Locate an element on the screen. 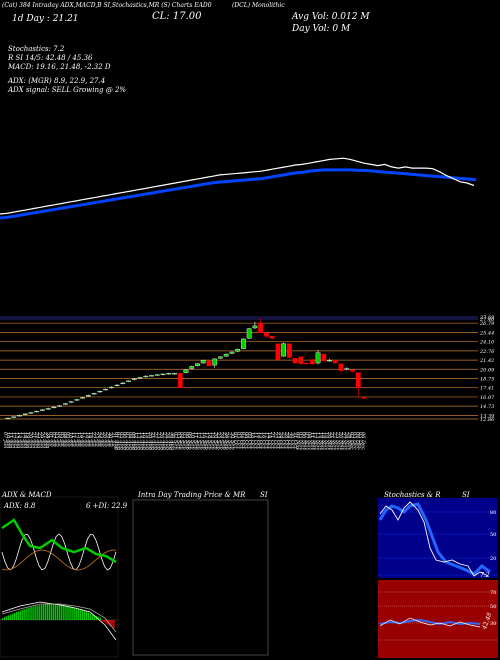  date-label: 16 Aug is located at coordinates (144, 441).